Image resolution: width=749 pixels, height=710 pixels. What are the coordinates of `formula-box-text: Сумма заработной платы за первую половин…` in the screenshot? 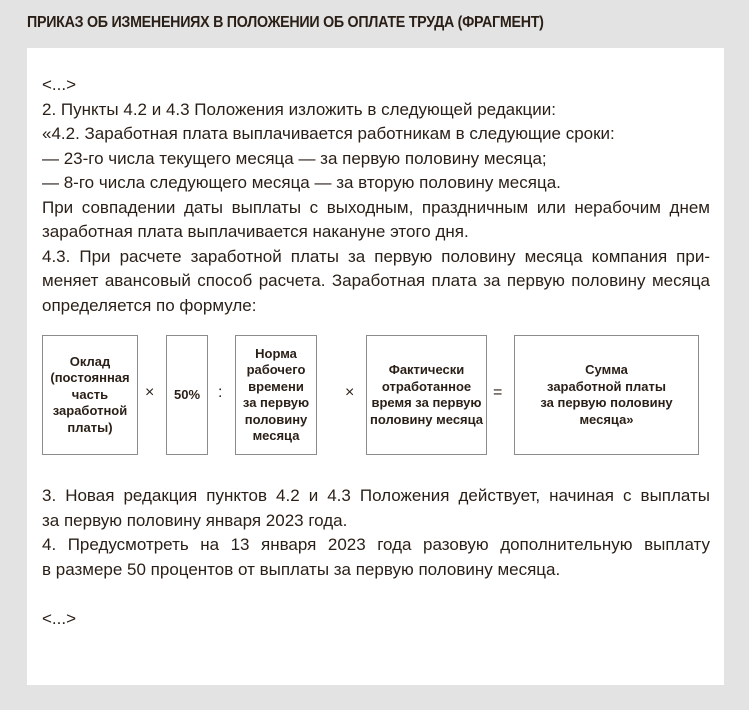 It's located at (606, 394).